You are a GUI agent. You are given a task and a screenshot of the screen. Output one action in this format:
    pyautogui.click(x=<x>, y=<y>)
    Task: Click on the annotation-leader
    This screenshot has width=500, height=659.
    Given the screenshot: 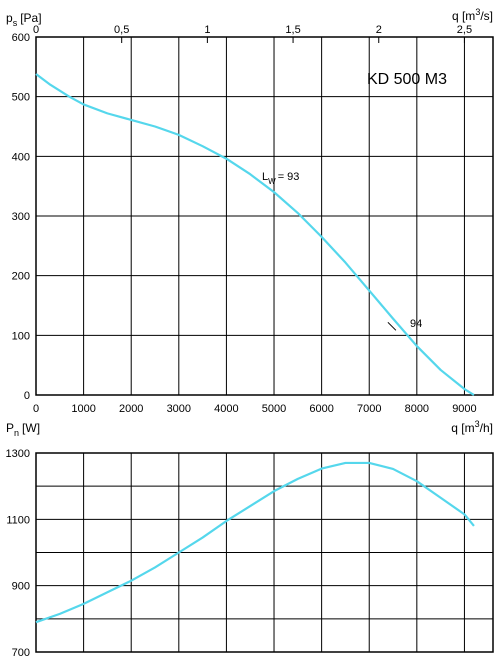 What is the action you would take?
    pyautogui.click(x=392, y=326)
    